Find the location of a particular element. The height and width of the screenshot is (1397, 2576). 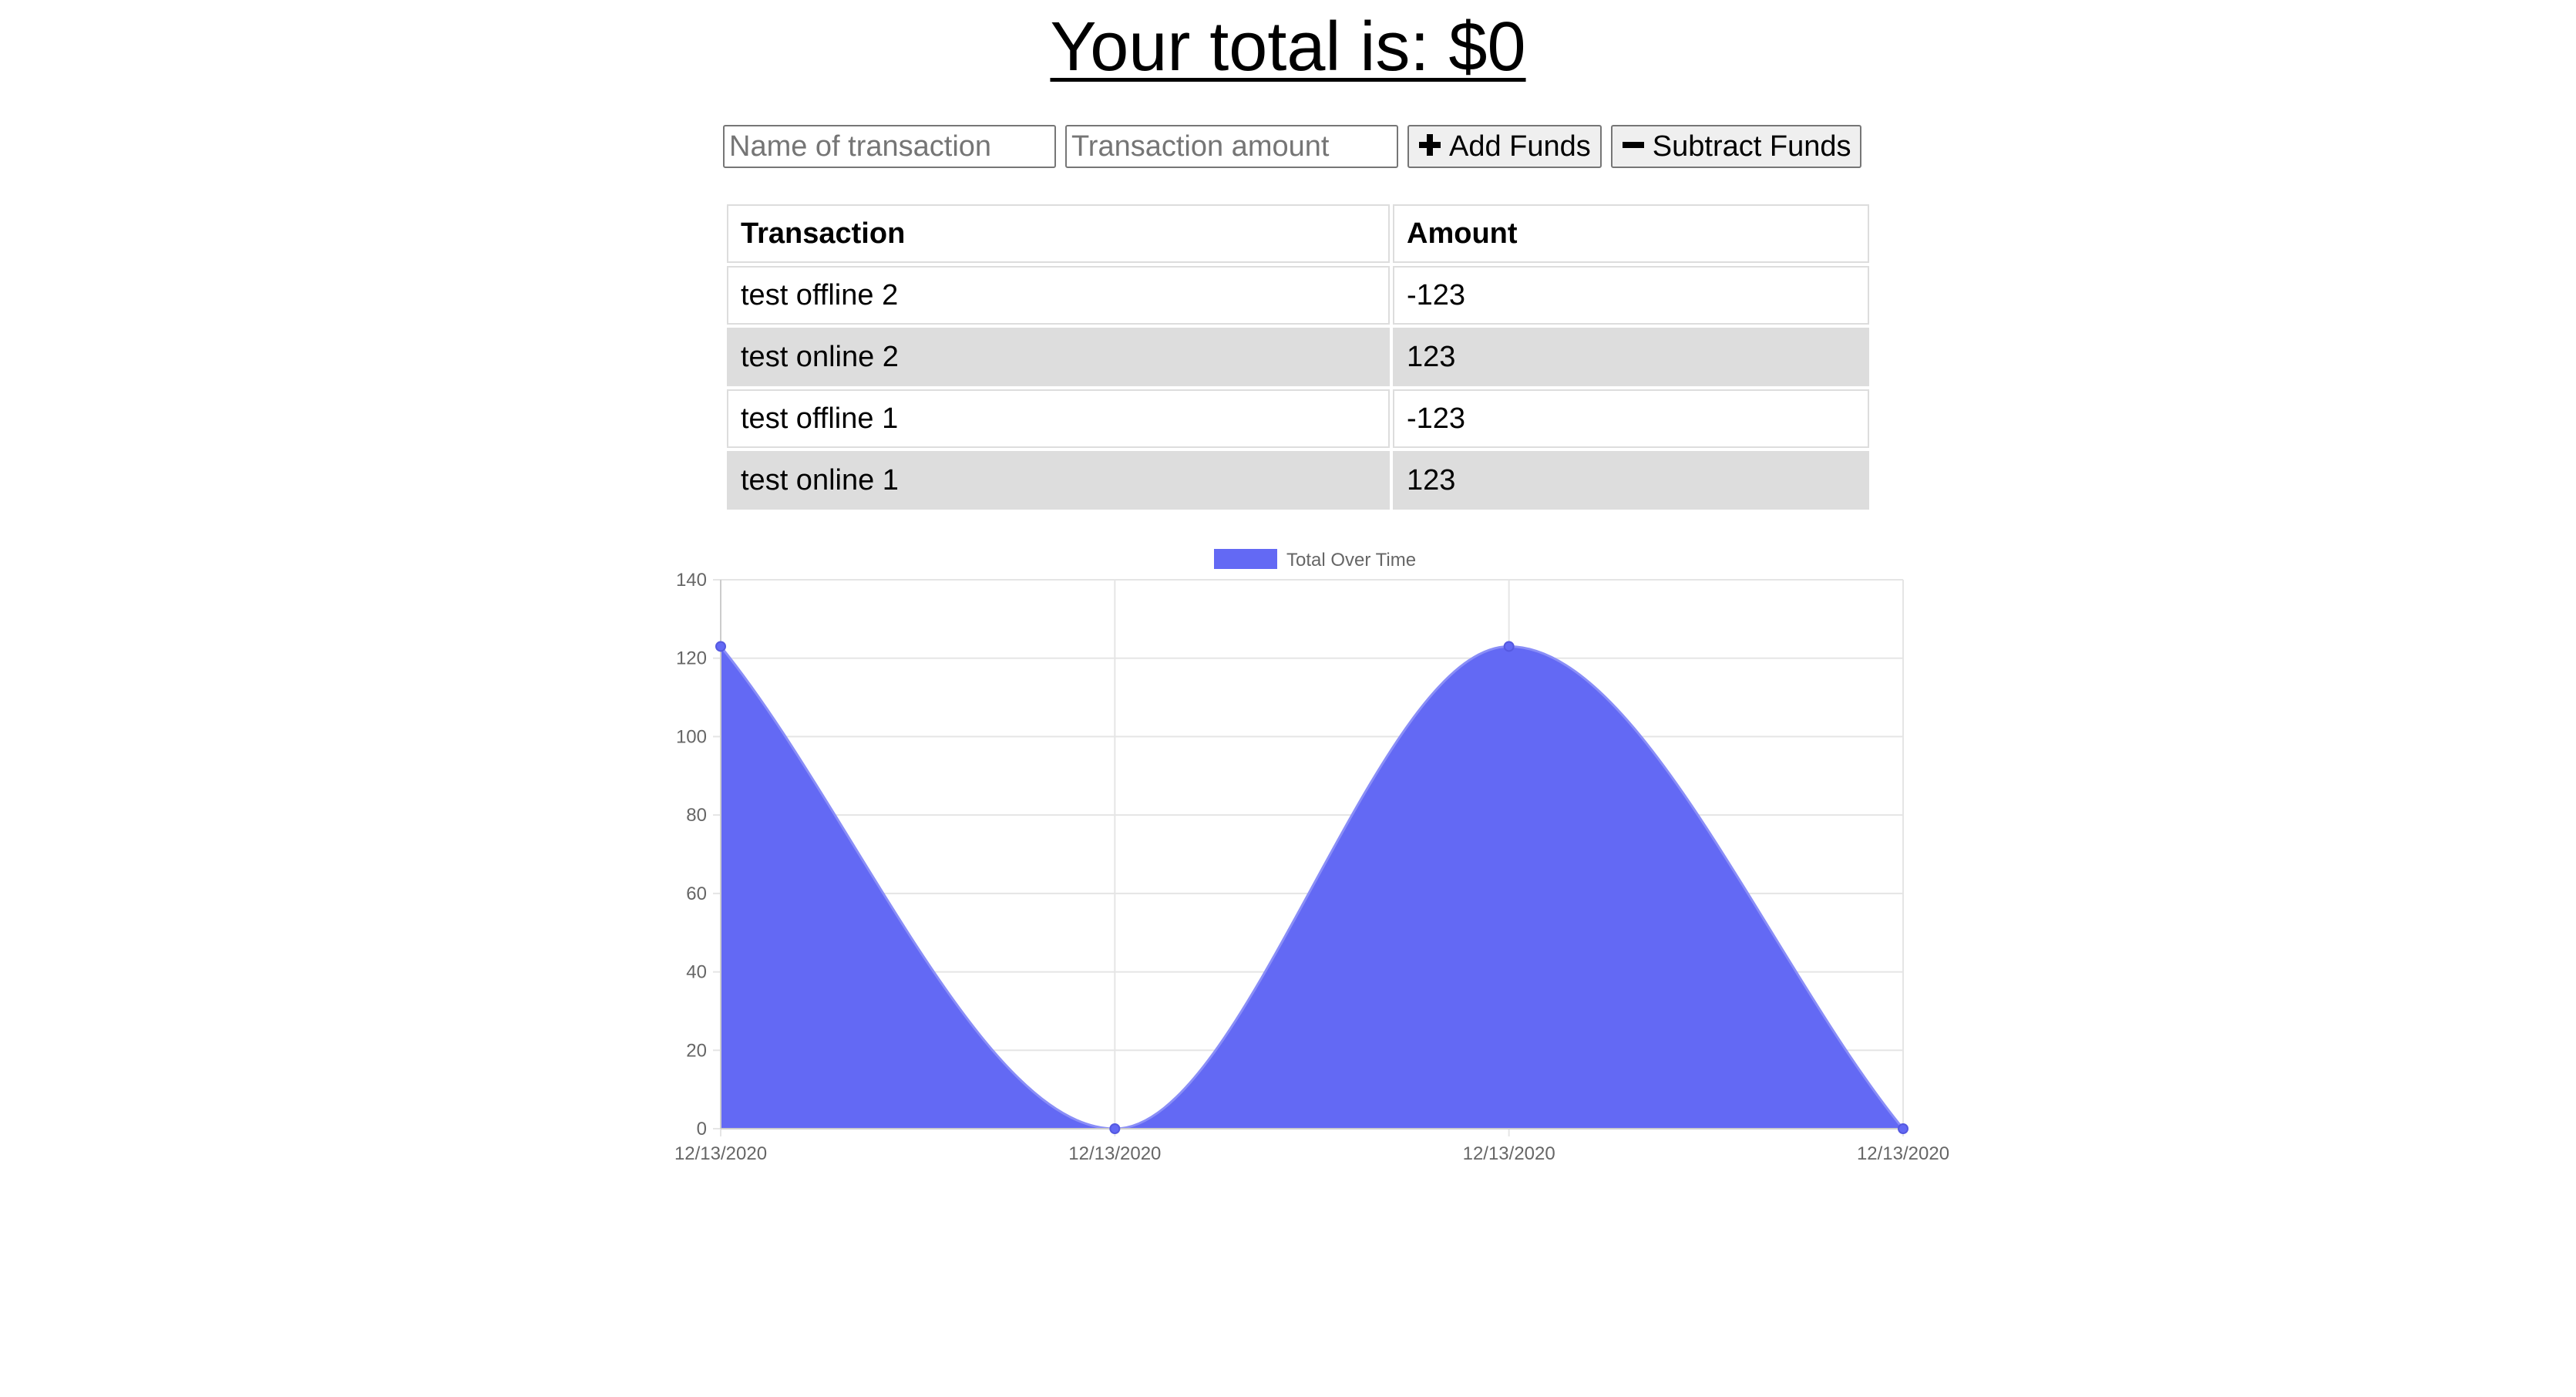

y-tick-label: 80 is located at coordinates (696, 816).